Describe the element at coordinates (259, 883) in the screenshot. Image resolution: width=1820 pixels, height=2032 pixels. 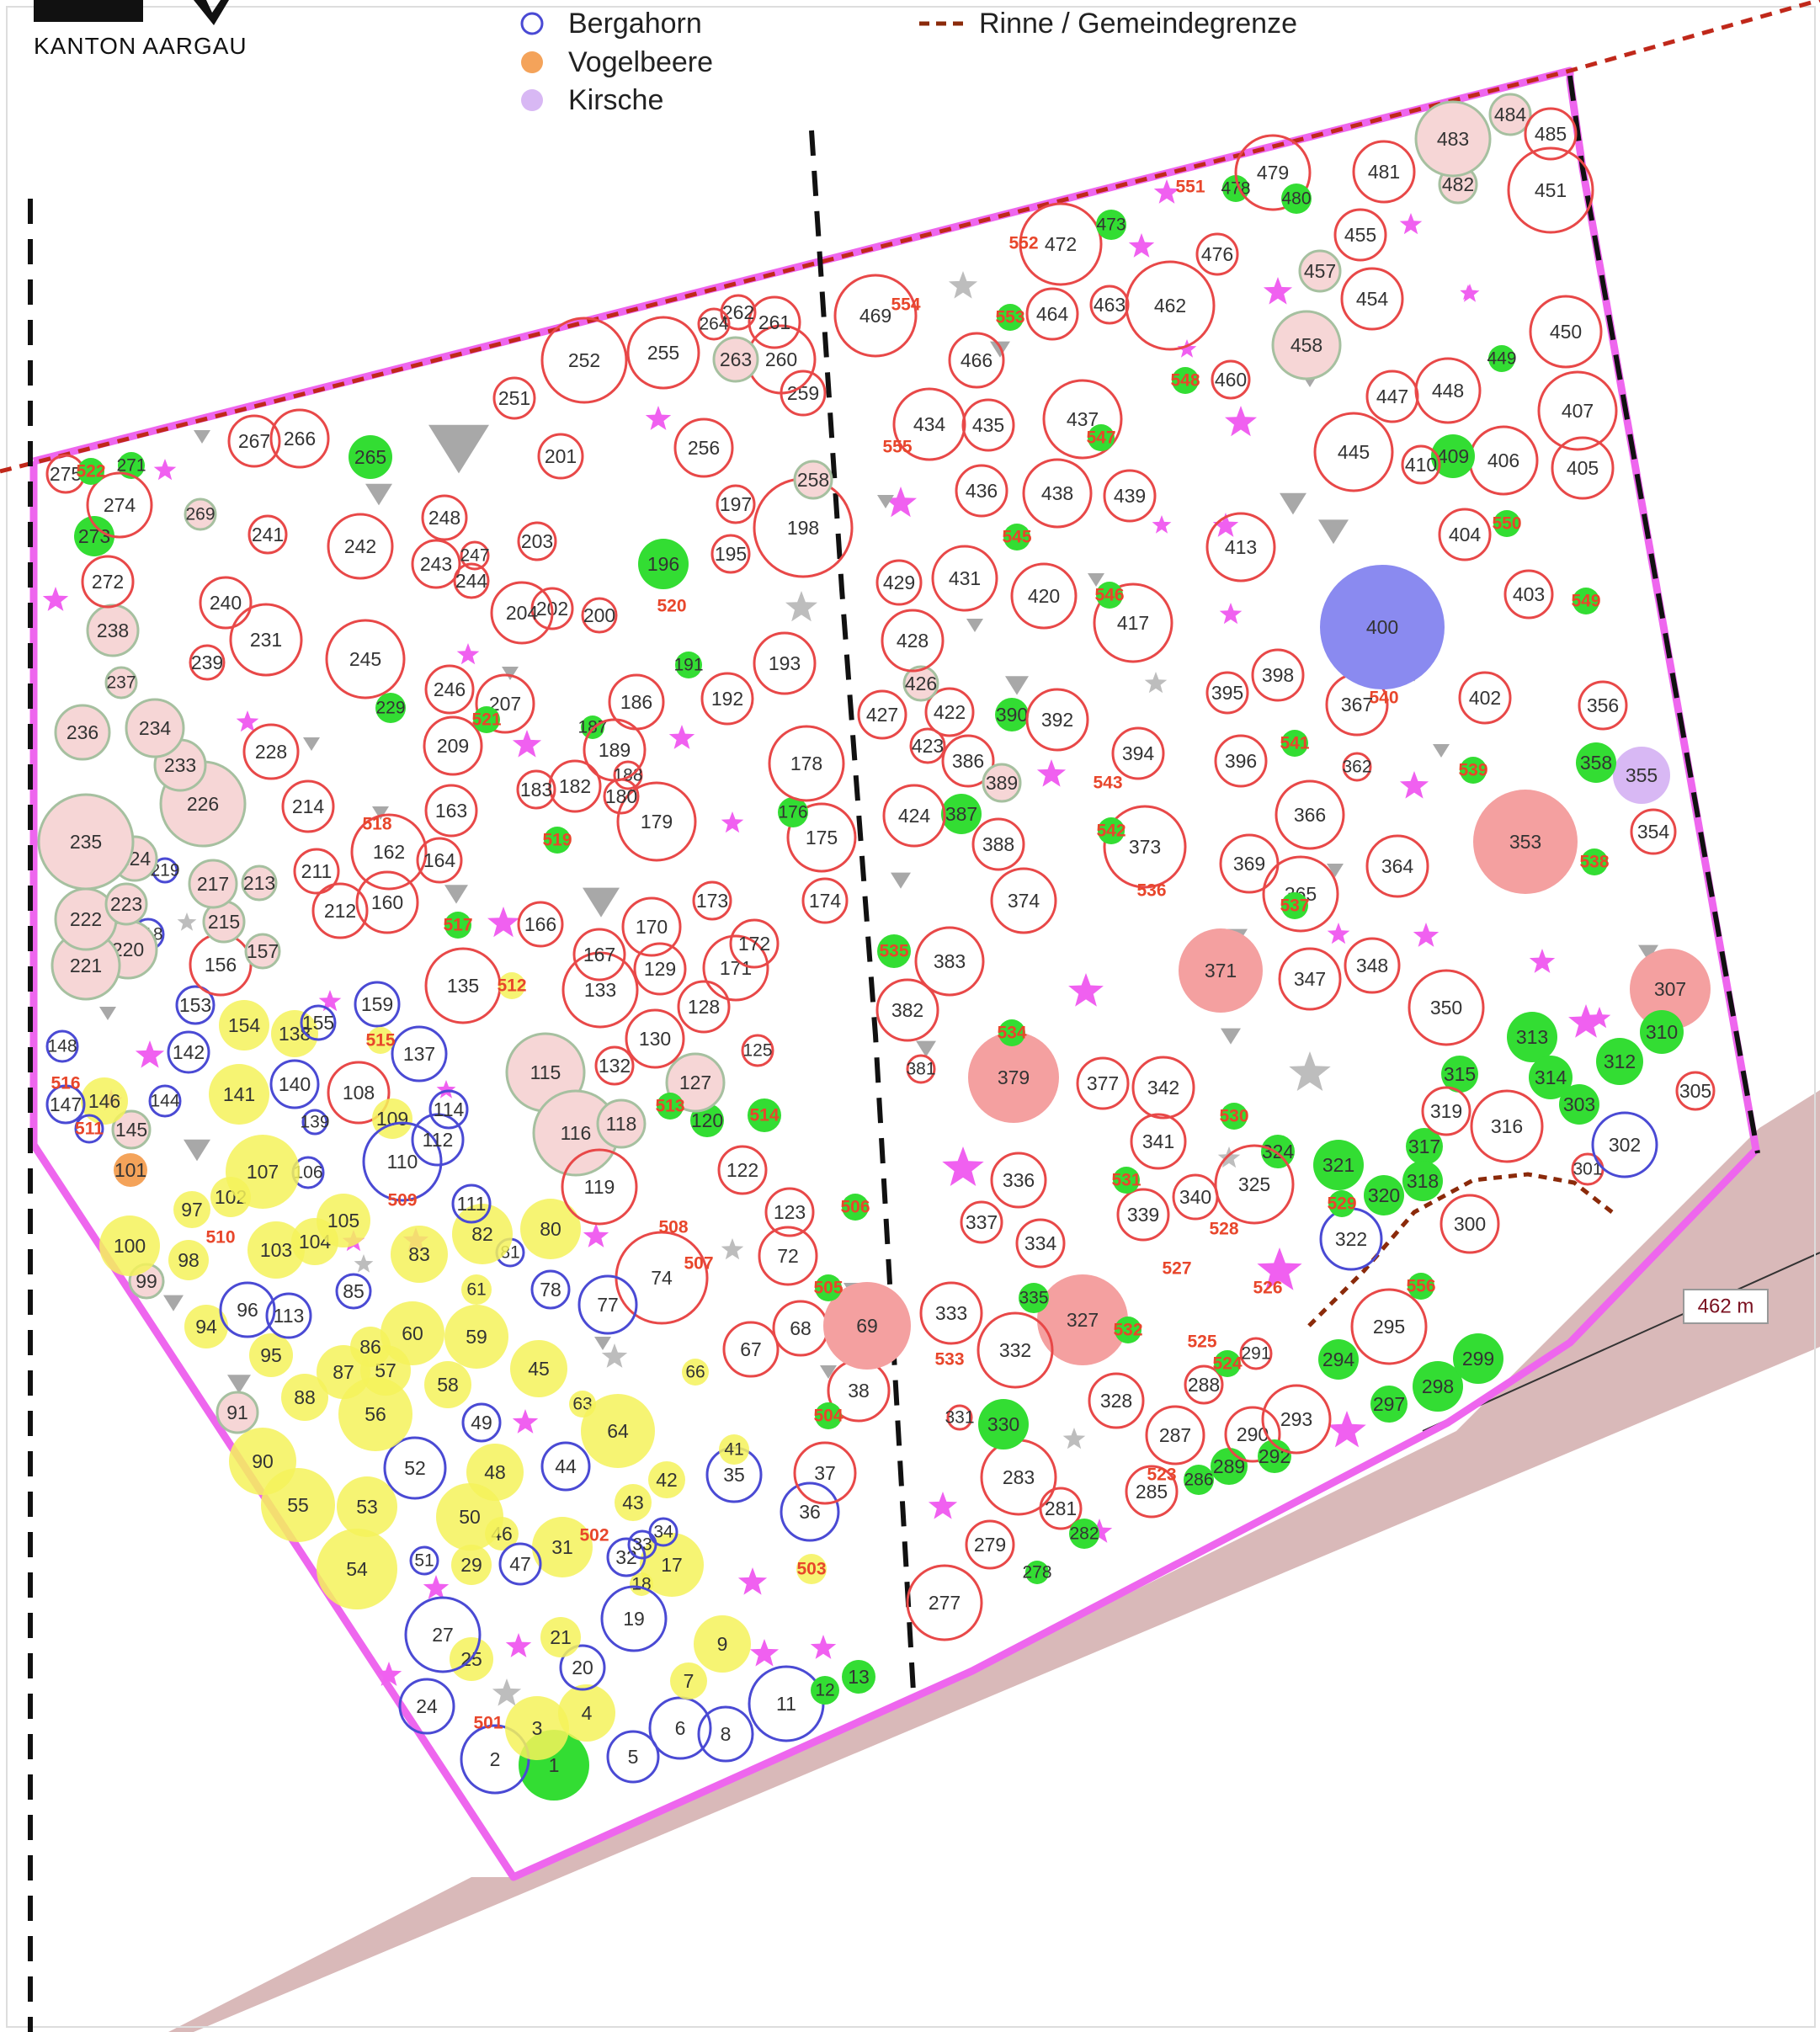
I see `tree-213: 213` at that location.